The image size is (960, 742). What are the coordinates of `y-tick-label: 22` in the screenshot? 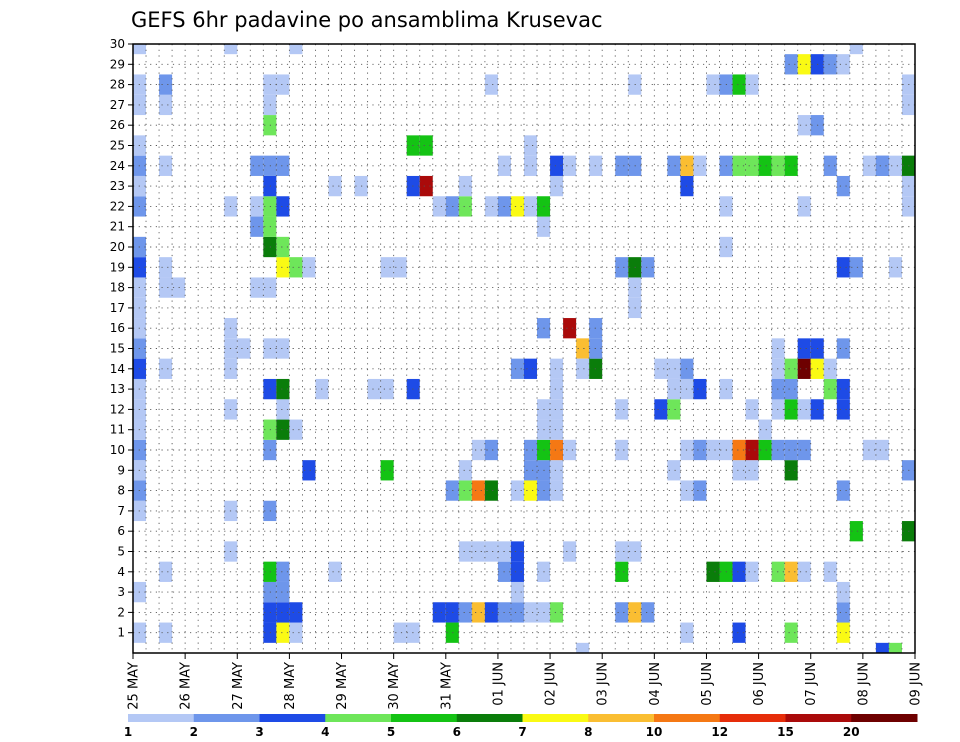 It's located at (117, 206).